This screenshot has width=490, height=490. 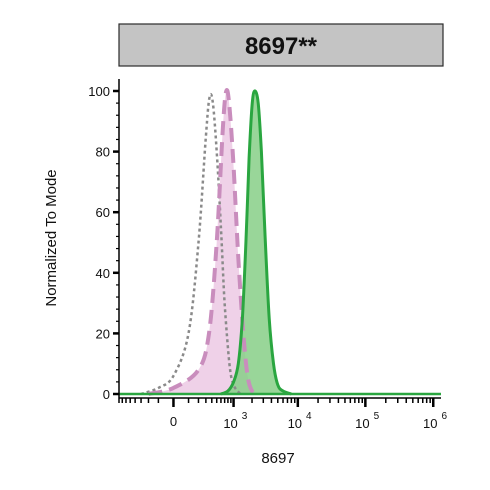 I want to click on y-tick-label: 100, so click(x=99, y=91).